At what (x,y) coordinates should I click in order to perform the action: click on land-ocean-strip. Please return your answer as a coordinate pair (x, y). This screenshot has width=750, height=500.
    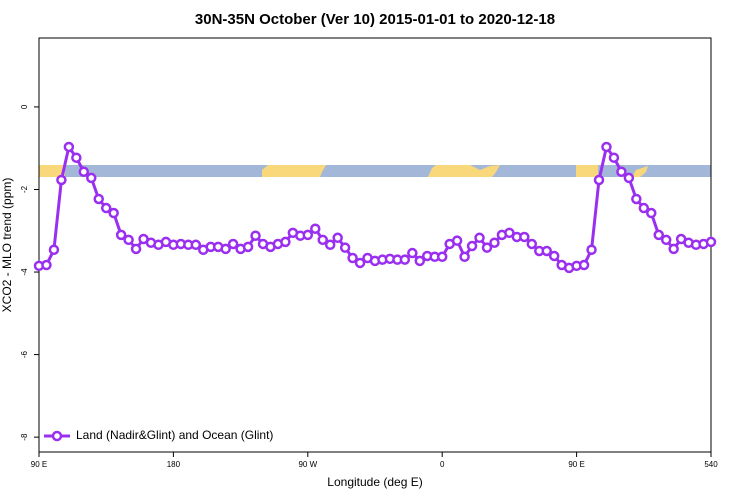
    Looking at the image, I should click on (375, 171).